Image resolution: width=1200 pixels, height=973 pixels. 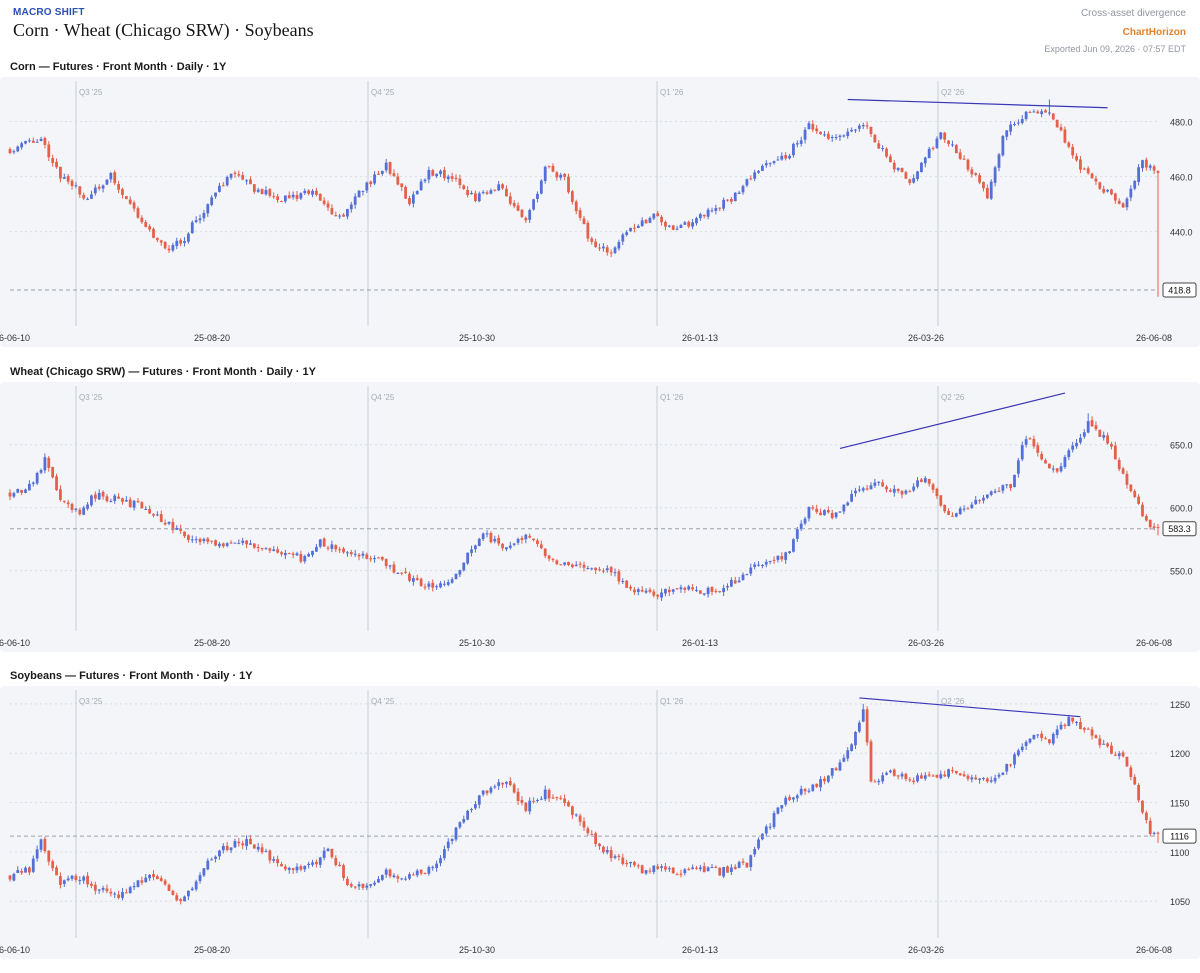 What do you see at coordinates (1179, 290) in the screenshot?
I see `last-price-badge` at bounding box center [1179, 290].